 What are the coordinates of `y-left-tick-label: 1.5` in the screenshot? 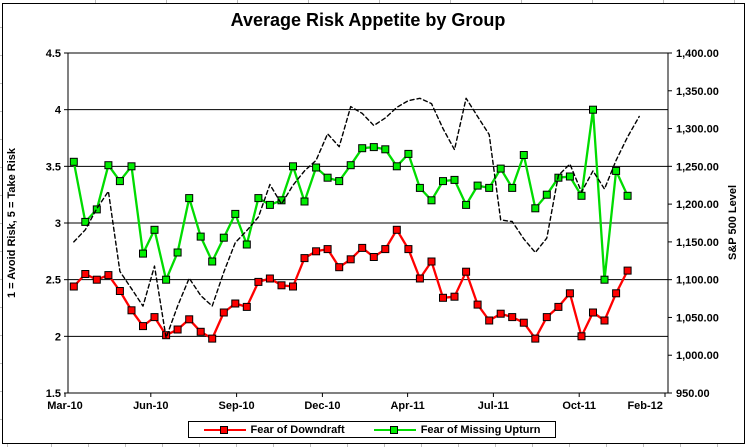 It's located at (53, 394).